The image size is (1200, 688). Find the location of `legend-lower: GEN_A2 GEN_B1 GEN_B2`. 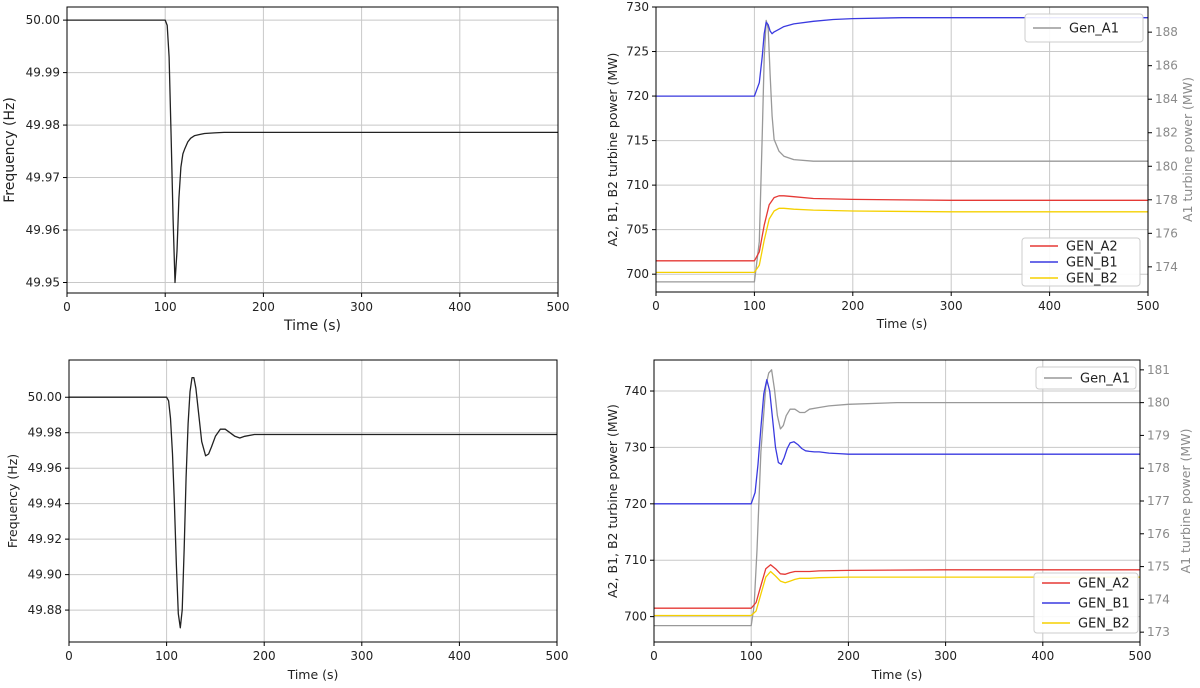

legend-lower: GEN_A2 GEN_B1 GEN_B2 is located at coordinates (1086, 603).